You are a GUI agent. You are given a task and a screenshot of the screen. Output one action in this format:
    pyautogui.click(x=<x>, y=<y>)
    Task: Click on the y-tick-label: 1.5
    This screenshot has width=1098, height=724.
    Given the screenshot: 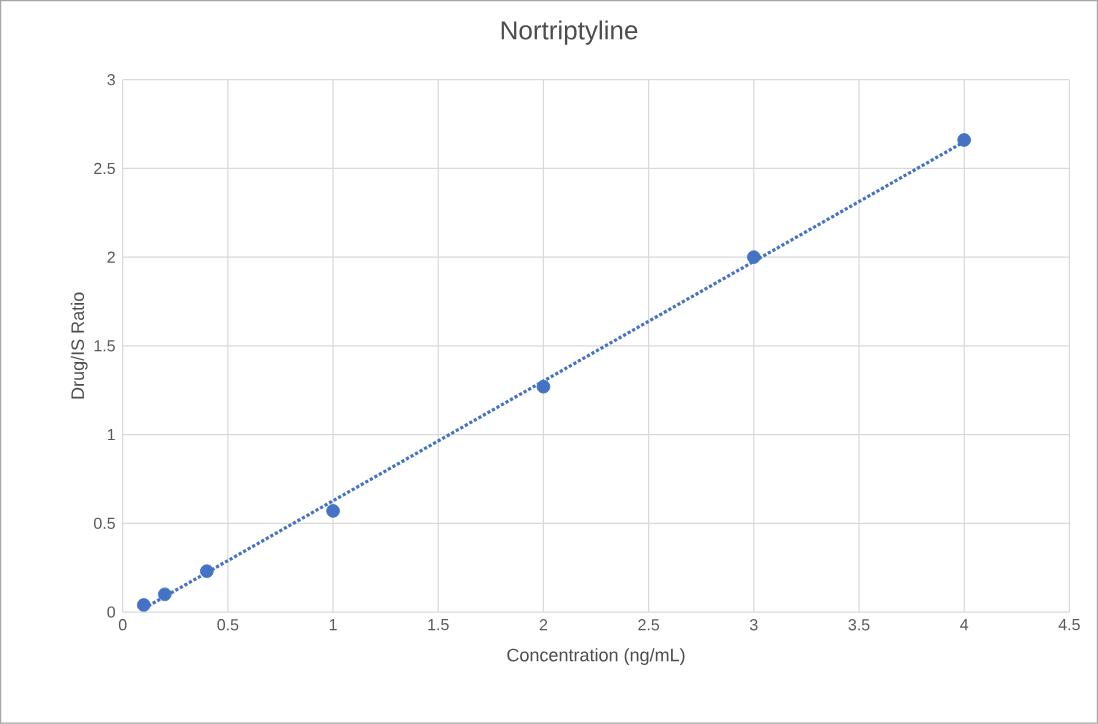 What is the action you would take?
    pyautogui.click(x=104, y=346)
    